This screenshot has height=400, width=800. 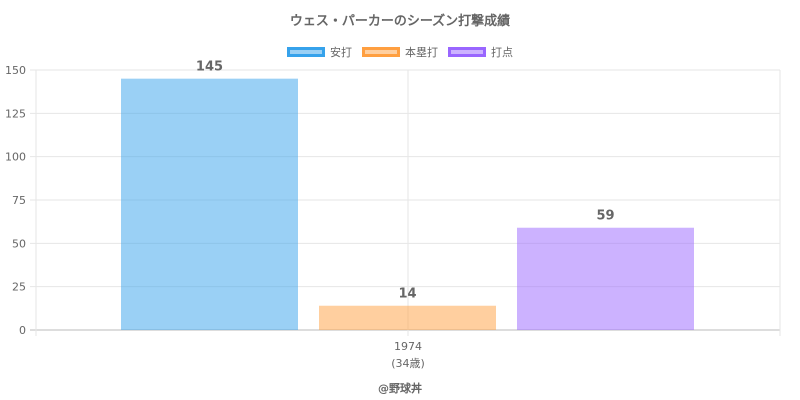 What do you see at coordinates (408, 363) in the screenshot?
I see `x-tick-sublabel: (34歳)` at bounding box center [408, 363].